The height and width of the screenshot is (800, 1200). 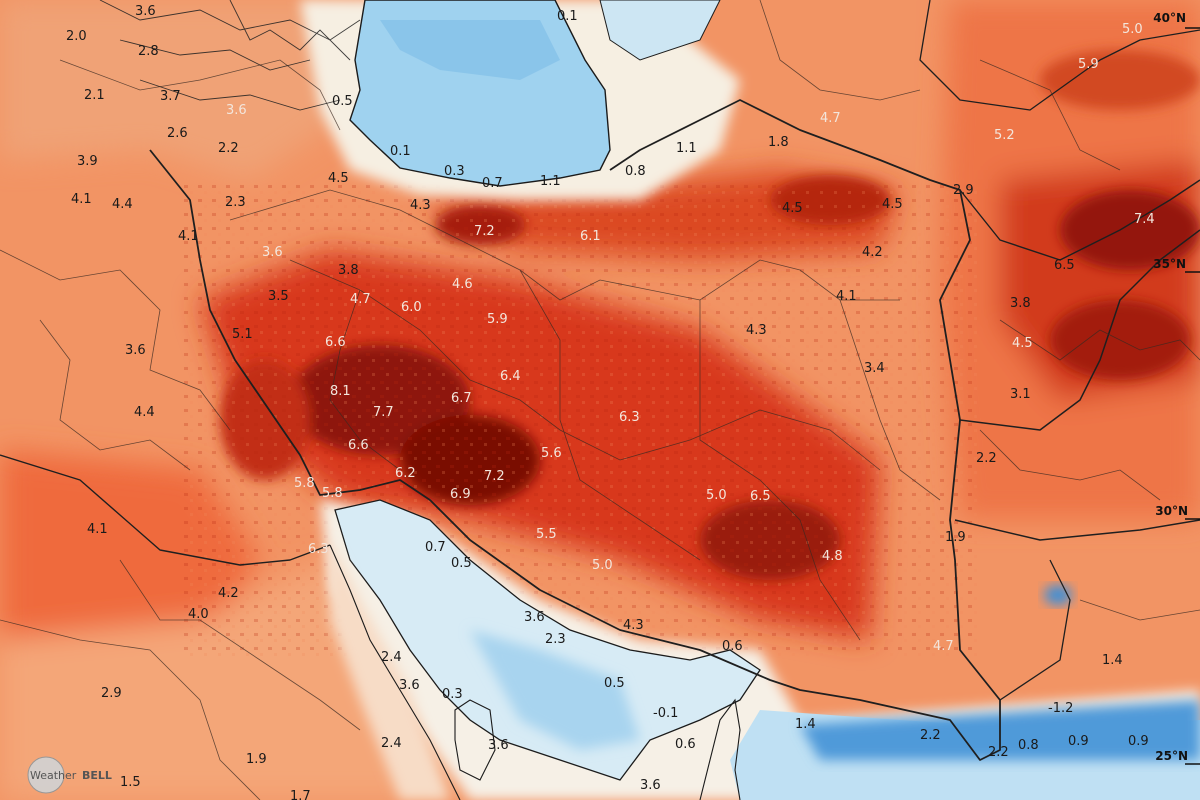 What do you see at coordinates (76, 36) in the screenshot?
I see `value-label: 2.0` at bounding box center [76, 36].